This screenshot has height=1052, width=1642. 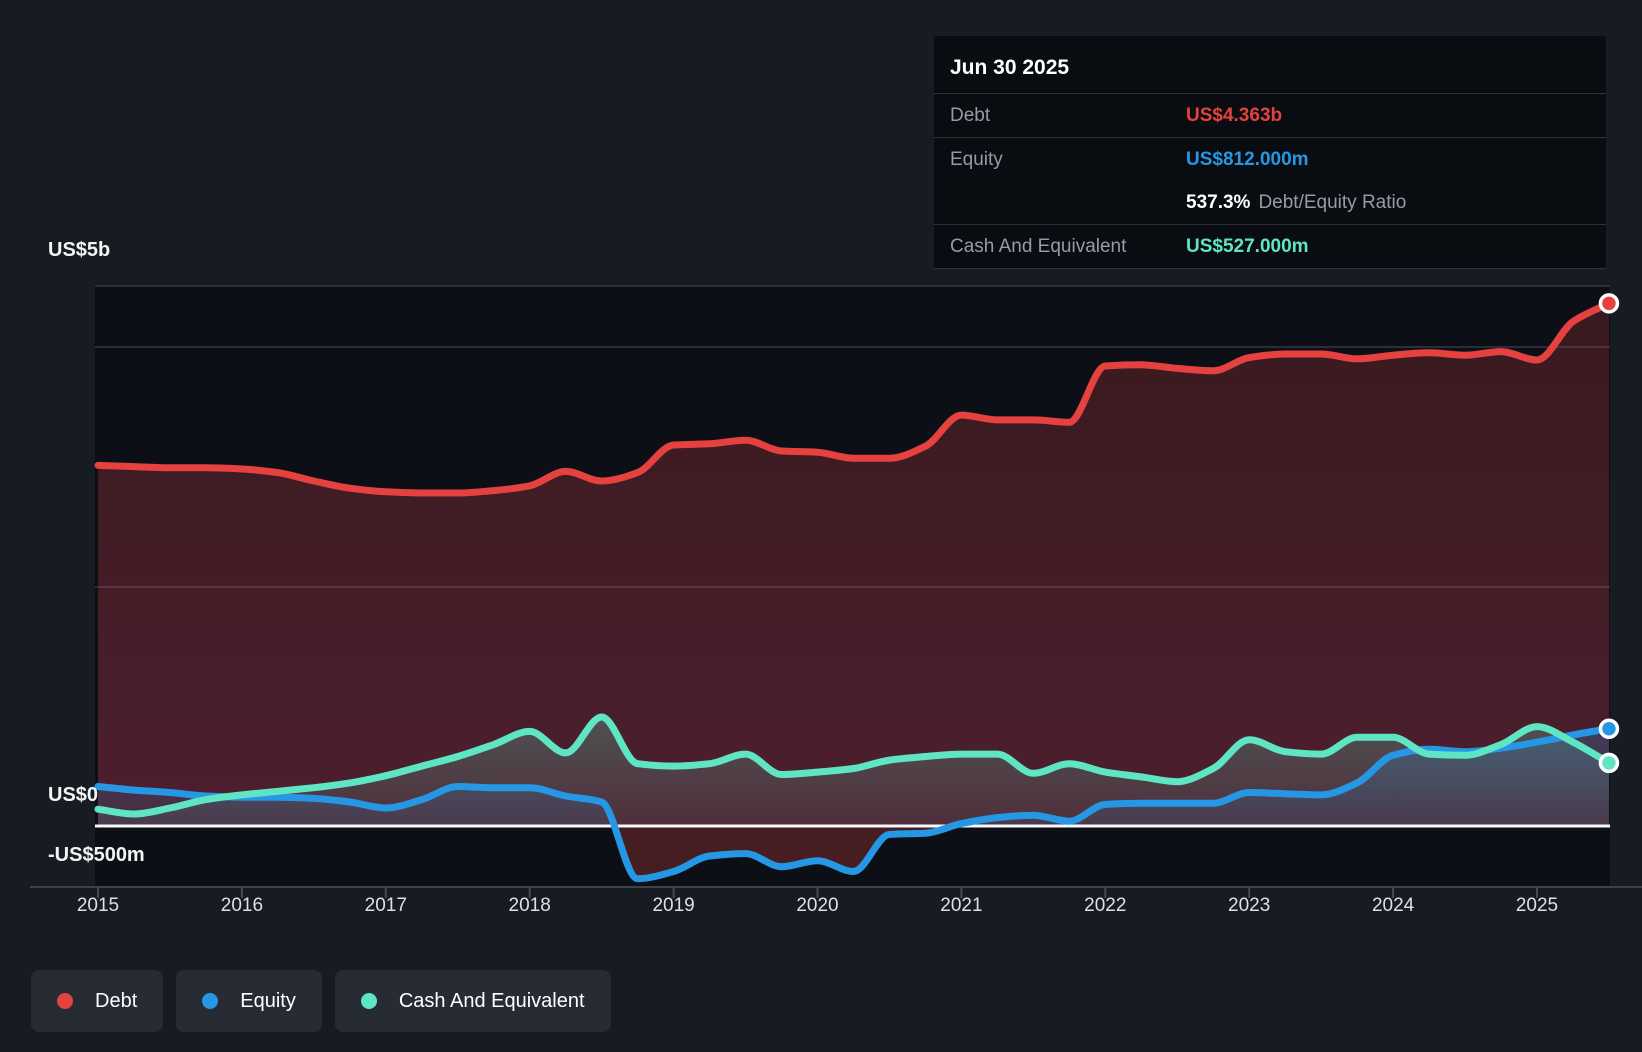 I want to click on tooltip-ratio-value: 537.3%, so click(x=1218, y=202).